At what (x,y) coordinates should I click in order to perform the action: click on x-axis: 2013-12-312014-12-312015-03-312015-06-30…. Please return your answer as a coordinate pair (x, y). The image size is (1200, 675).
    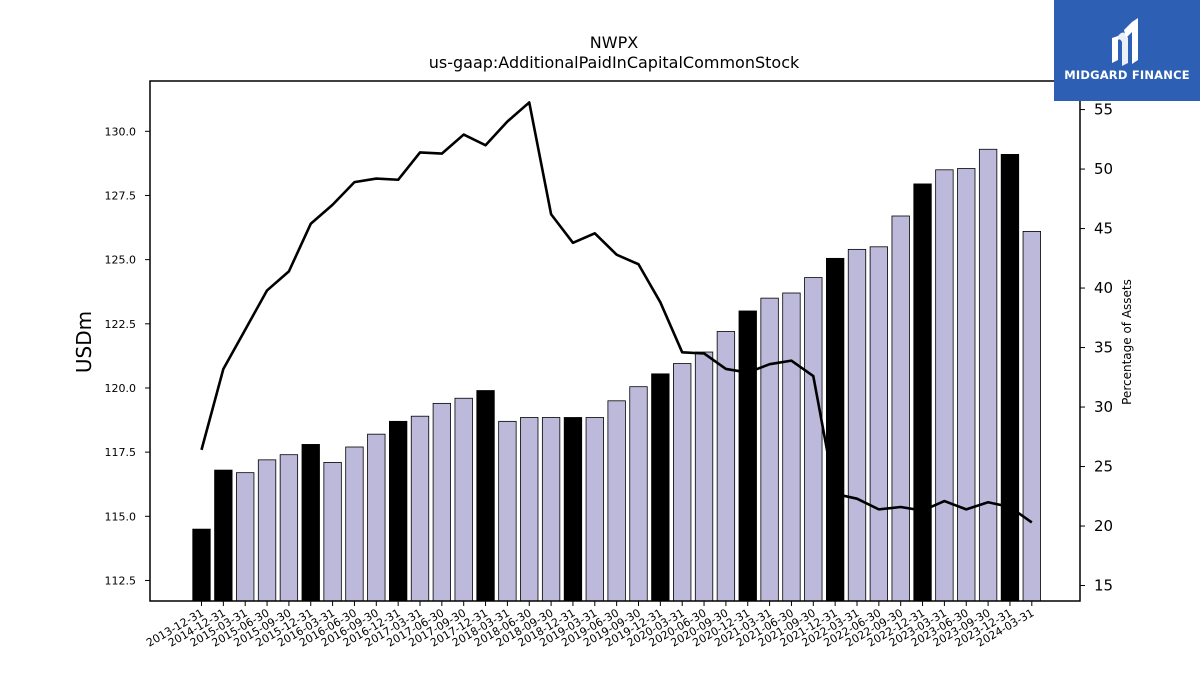
    Looking at the image, I should click on (590, 625).